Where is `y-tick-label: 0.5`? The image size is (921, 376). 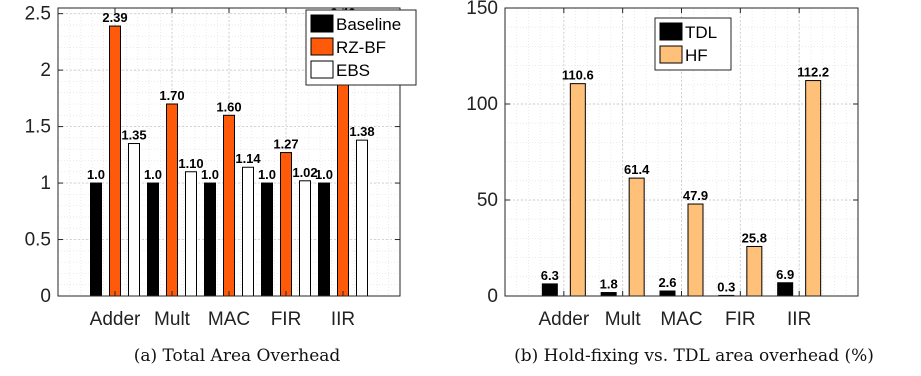 y-tick-label: 0.5 is located at coordinates (38, 240).